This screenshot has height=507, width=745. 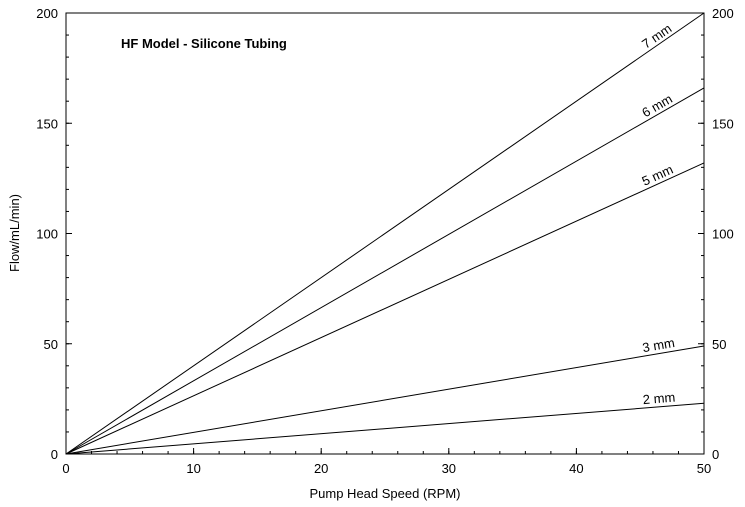 What do you see at coordinates (656, 36) in the screenshot?
I see `series-label: 7 mm` at bounding box center [656, 36].